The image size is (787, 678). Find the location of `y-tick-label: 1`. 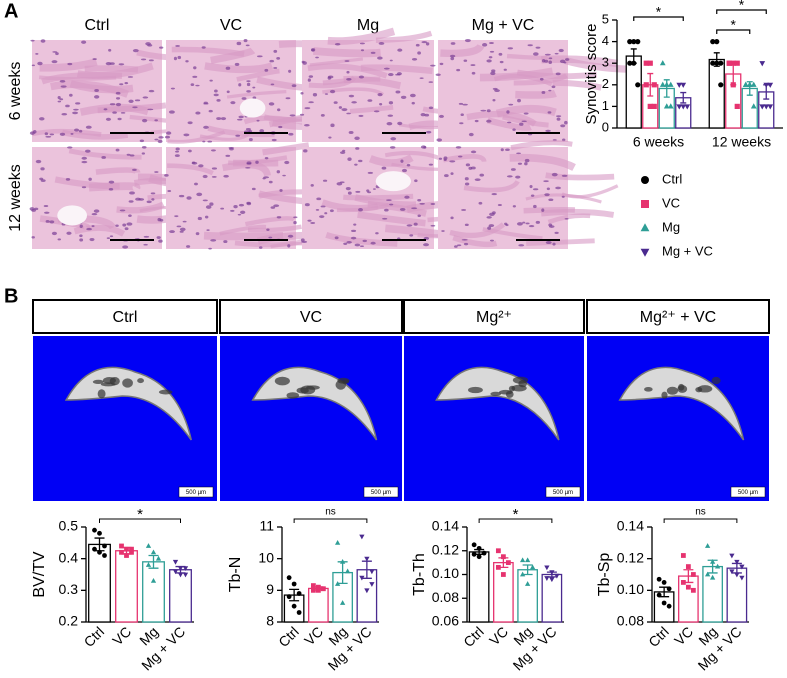

y-tick-label: 1 is located at coordinates (605, 105).